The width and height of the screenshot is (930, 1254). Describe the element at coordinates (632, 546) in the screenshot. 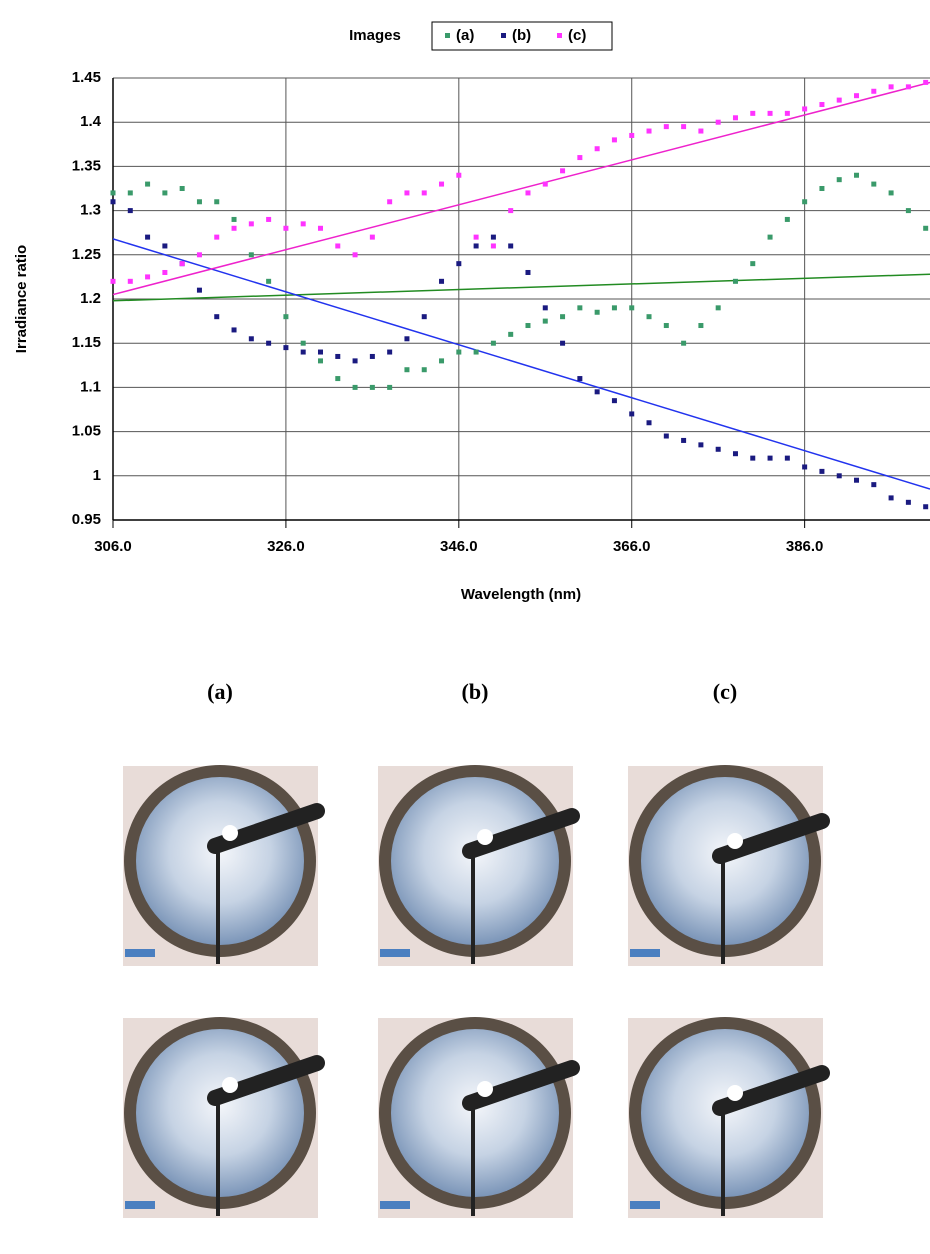

I see `x-tick-label: 366.0` at that location.